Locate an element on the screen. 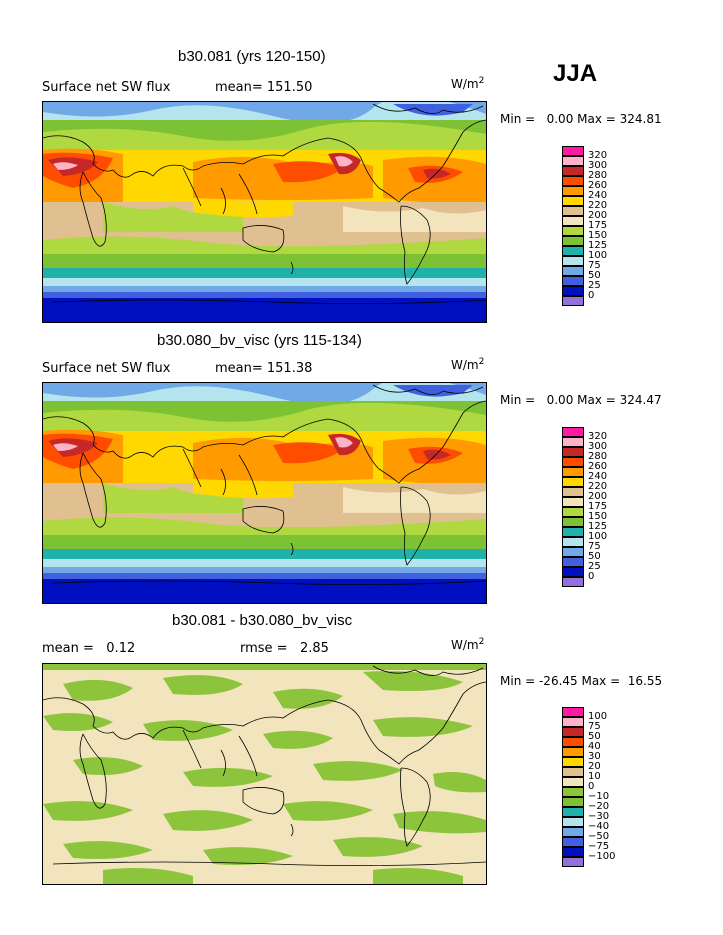 This screenshot has height=935, width=723. panel-1-colorbar-label: 175 is located at coordinates (598, 225).